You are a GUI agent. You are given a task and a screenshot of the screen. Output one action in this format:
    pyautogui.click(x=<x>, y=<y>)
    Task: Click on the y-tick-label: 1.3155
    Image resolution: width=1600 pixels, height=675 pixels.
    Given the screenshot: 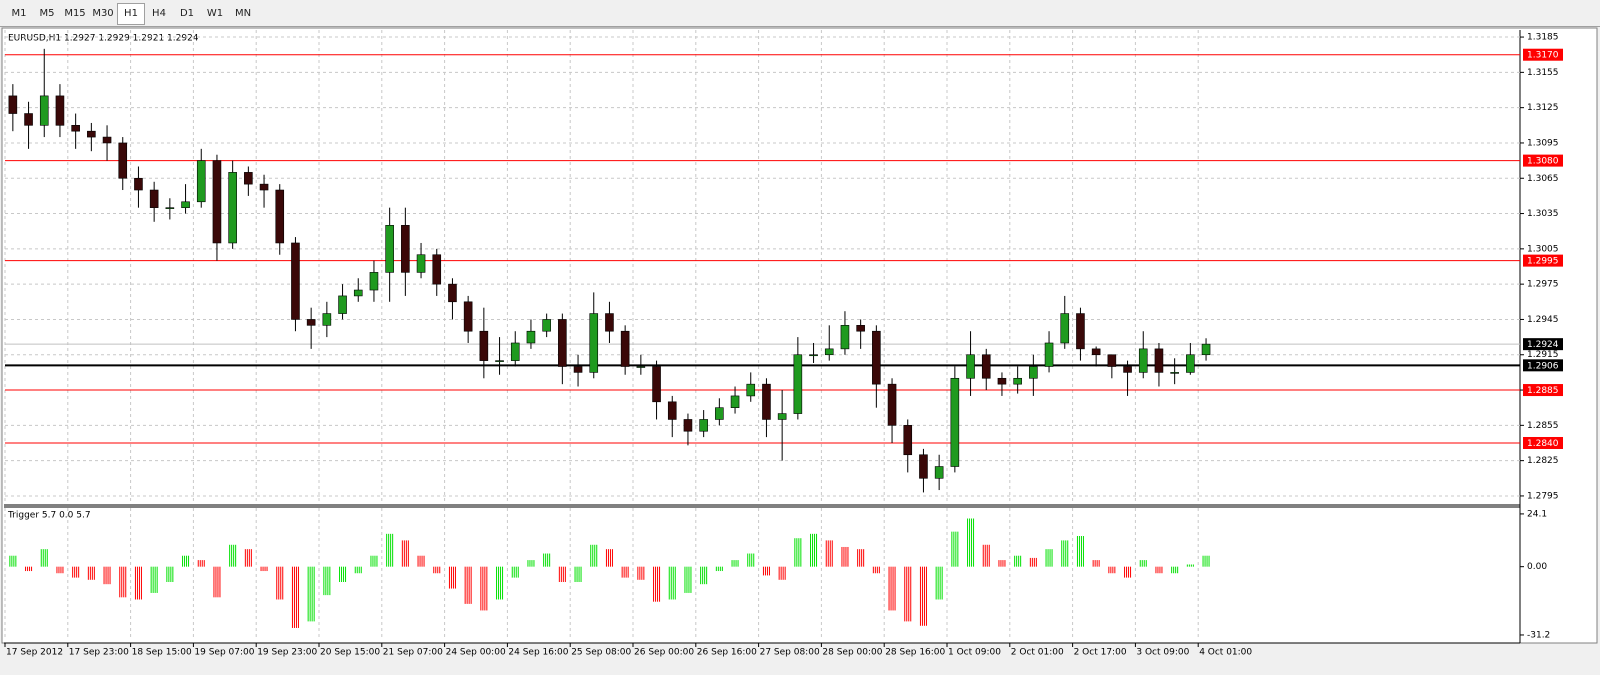 What is the action you would take?
    pyautogui.click(x=1543, y=73)
    